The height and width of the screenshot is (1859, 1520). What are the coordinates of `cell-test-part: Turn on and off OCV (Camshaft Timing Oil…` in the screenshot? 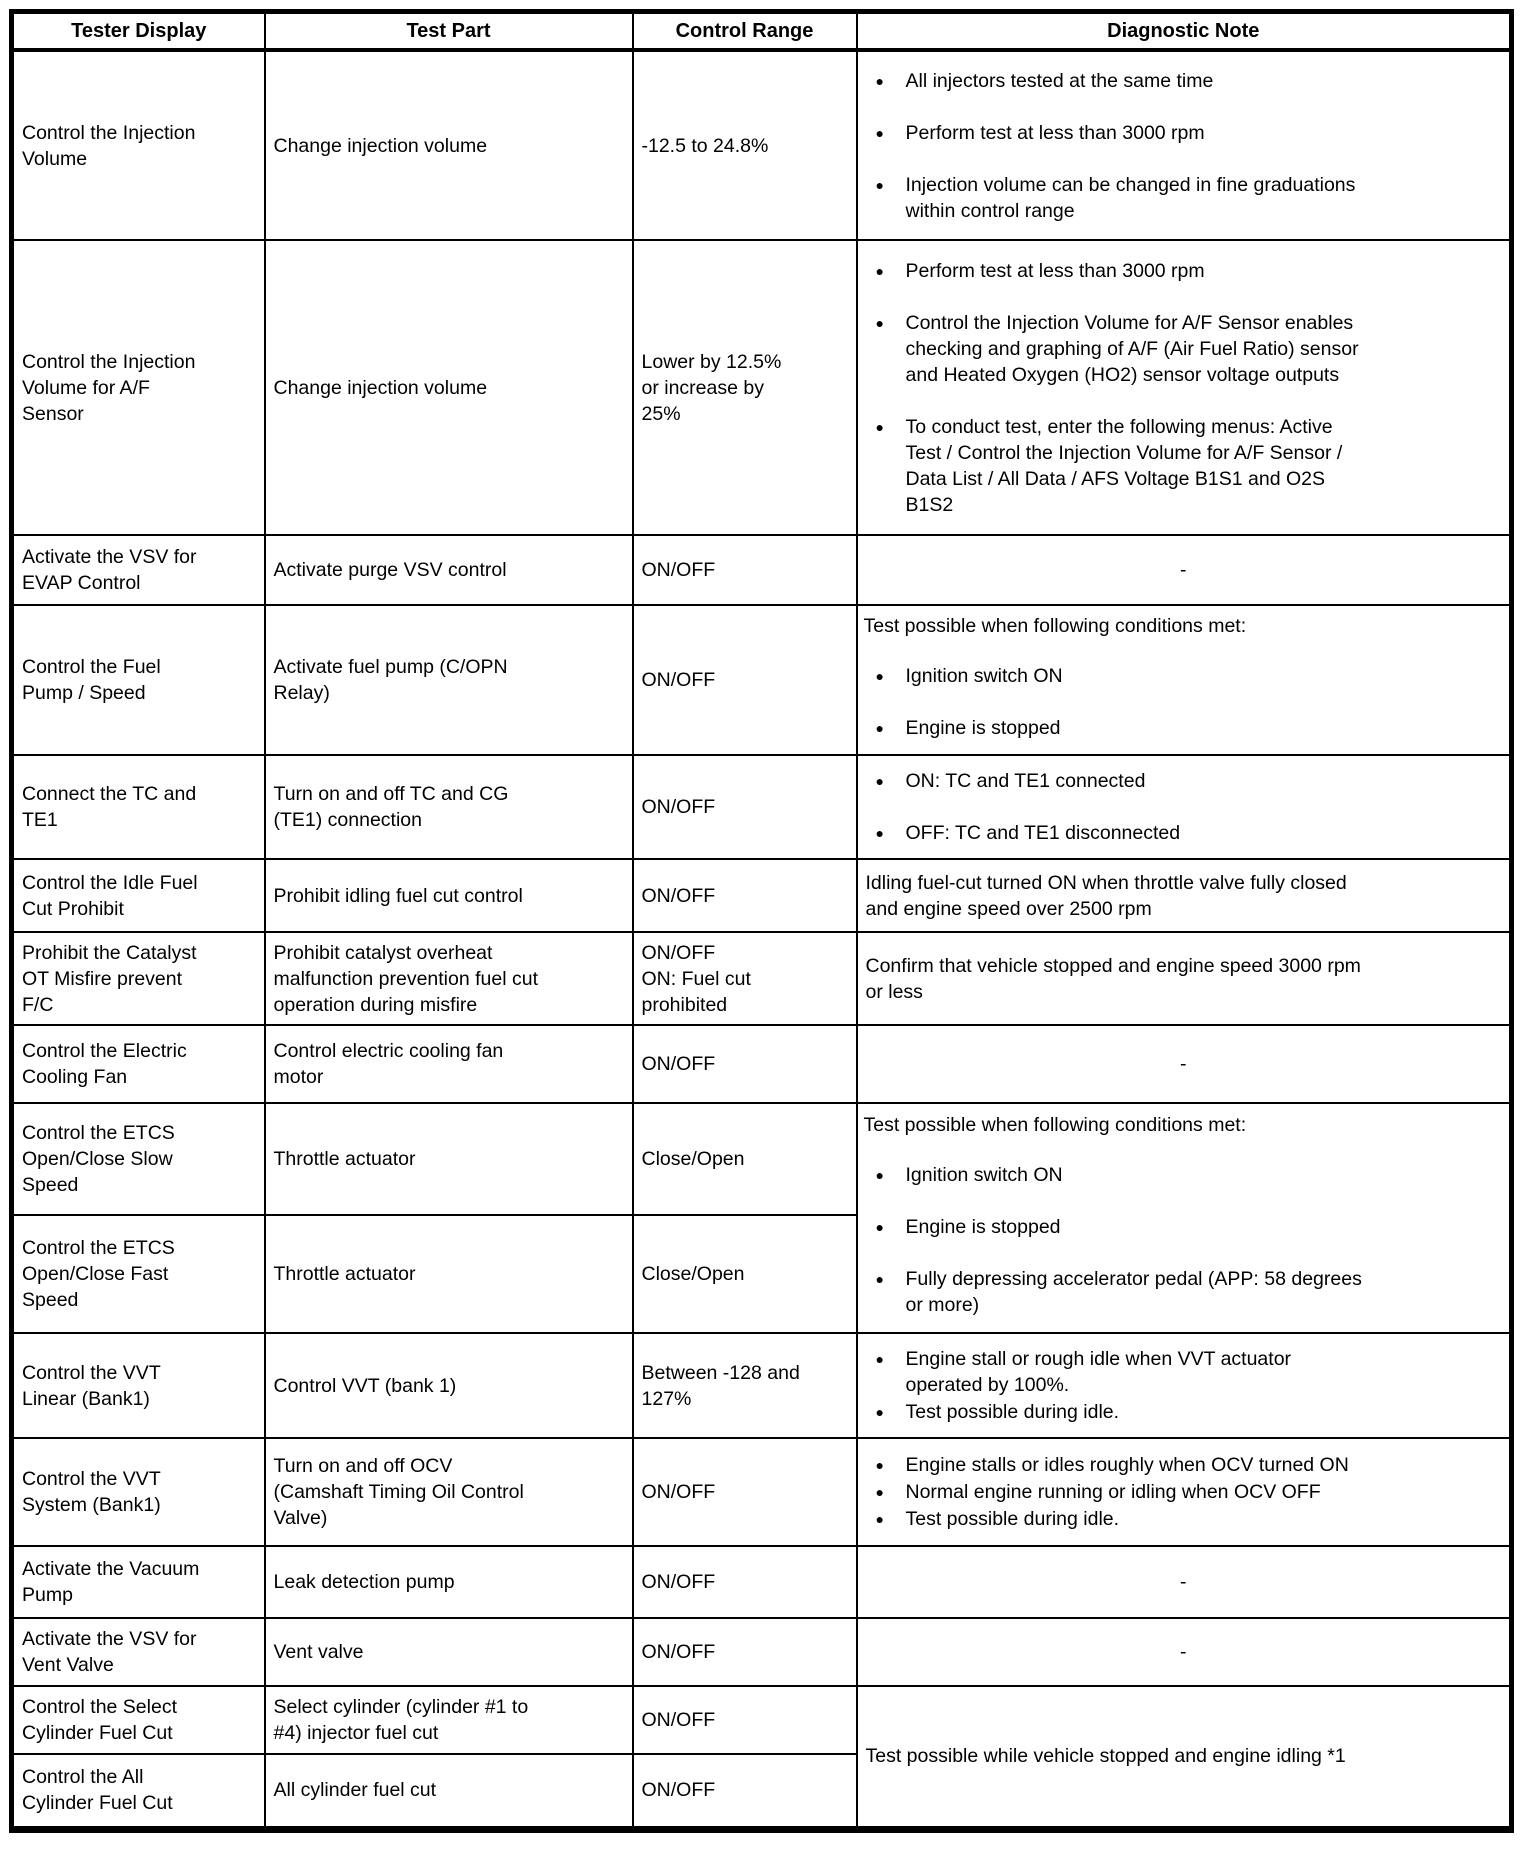 It's located at (448, 1492).